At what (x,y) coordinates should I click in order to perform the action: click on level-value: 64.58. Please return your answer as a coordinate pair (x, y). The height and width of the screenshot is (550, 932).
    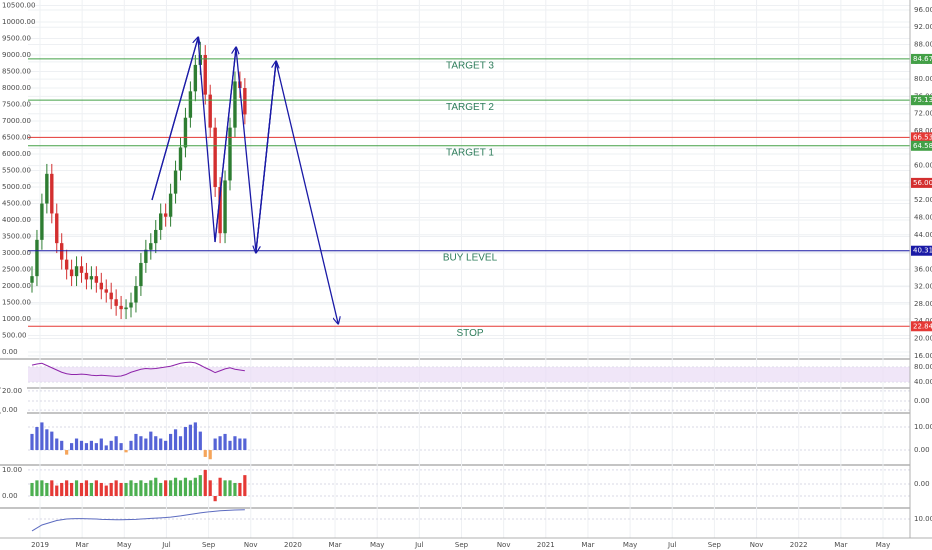
    Looking at the image, I should click on (922, 146).